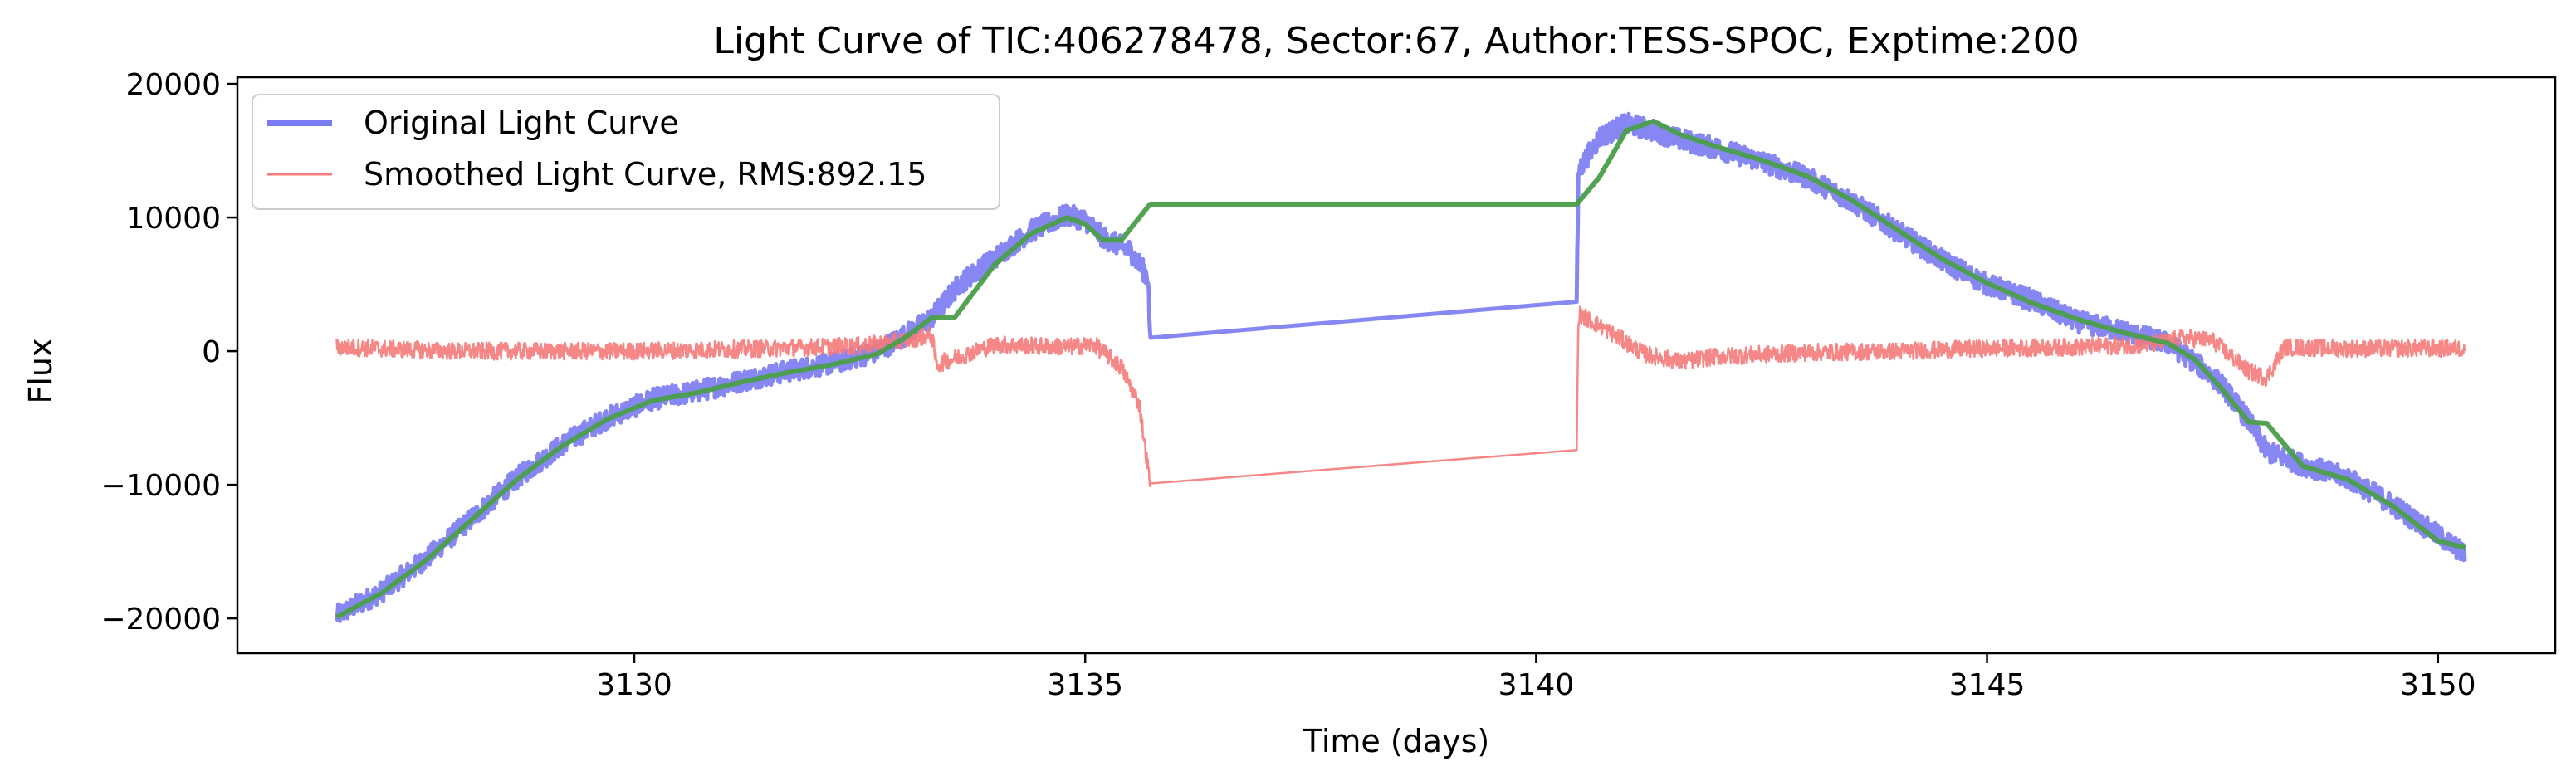 Image resolution: width=2576 pixels, height=781 pixels. I want to click on y-axis-label: Flux, so click(40, 371).